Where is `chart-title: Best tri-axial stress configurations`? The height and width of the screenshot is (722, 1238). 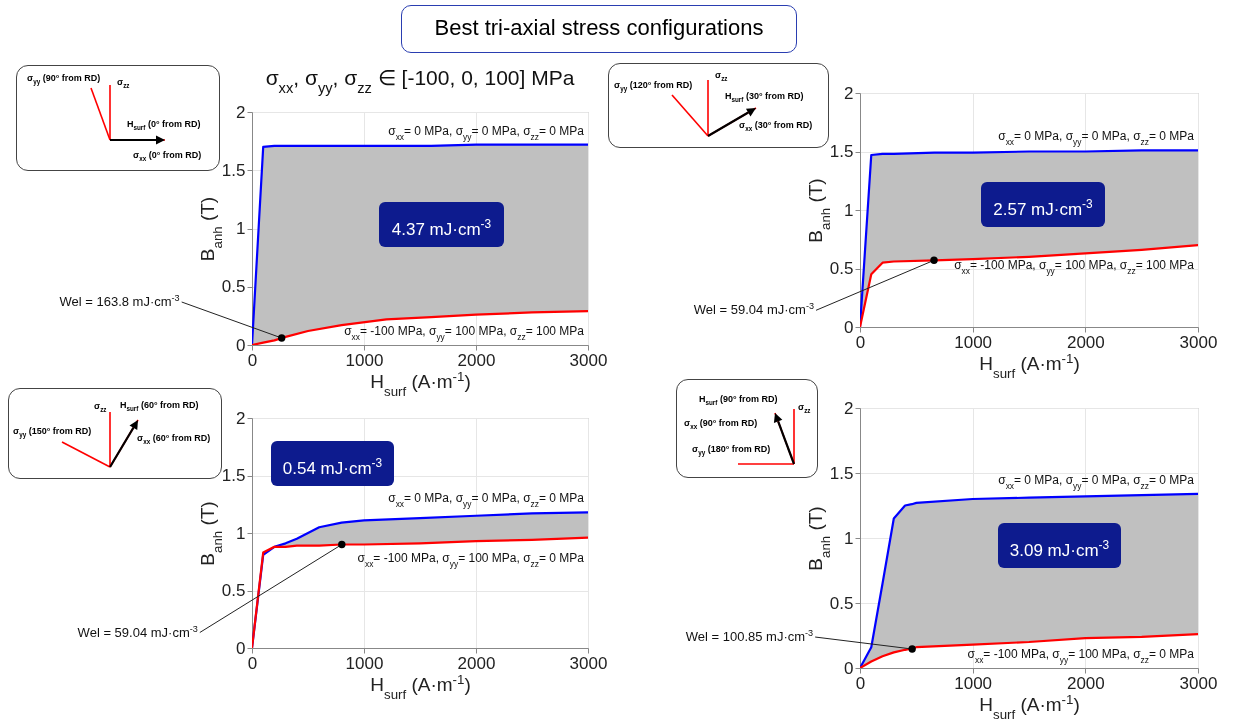
chart-title: Best tri-axial stress configurations is located at coordinates (599, 29).